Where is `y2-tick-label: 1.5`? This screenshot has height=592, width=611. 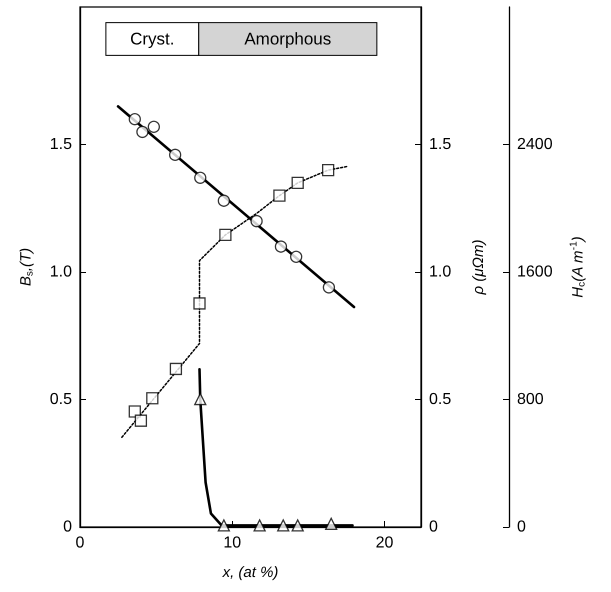
y2-tick-label: 1.5 is located at coordinates (440, 145).